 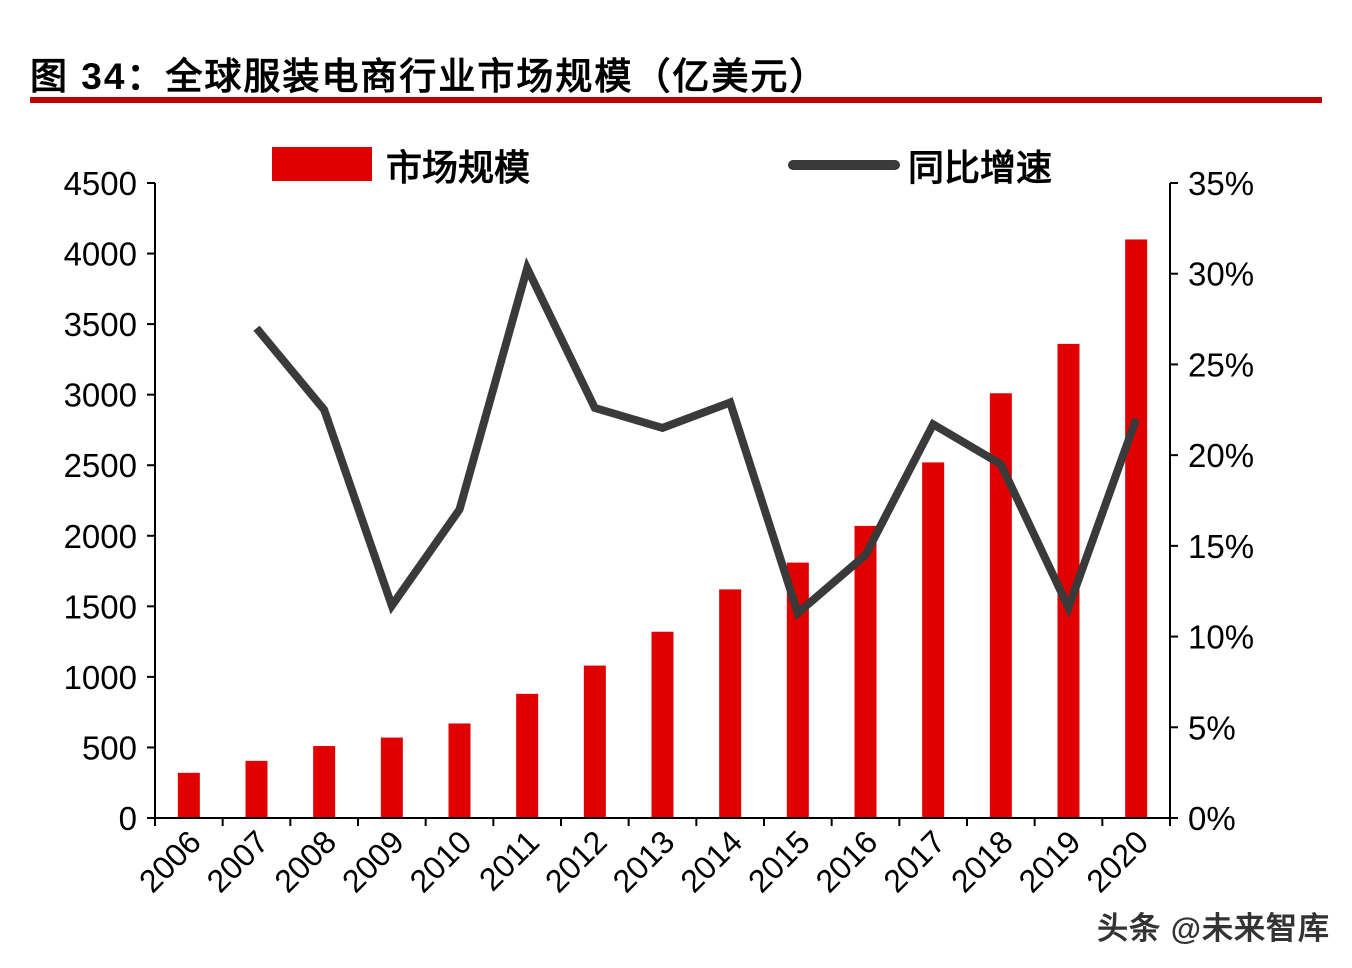 I want to click on bar-2007, so click(x=256, y=789).